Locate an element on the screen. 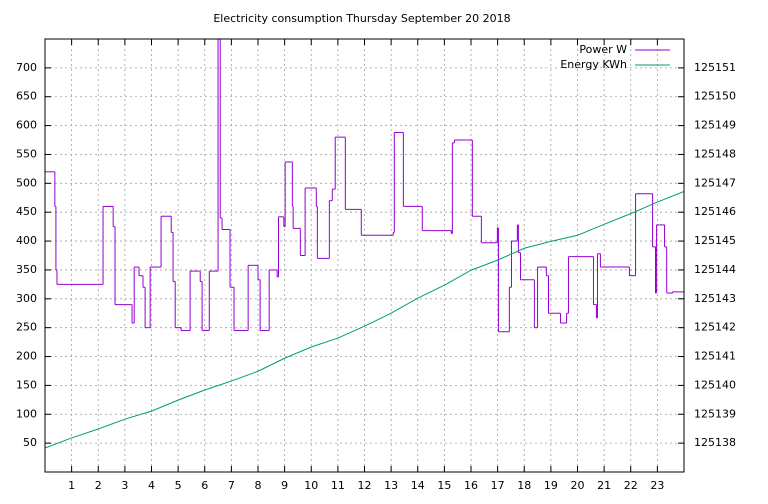 The image size is (768, 504). x-tick-label: 18 is located at coordinates (524, 485).